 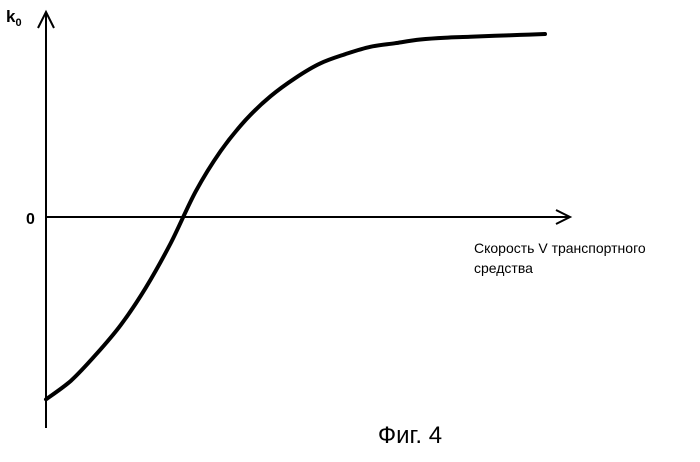 I want to click on y-axis-label: k0, so click(x=14, y=18).